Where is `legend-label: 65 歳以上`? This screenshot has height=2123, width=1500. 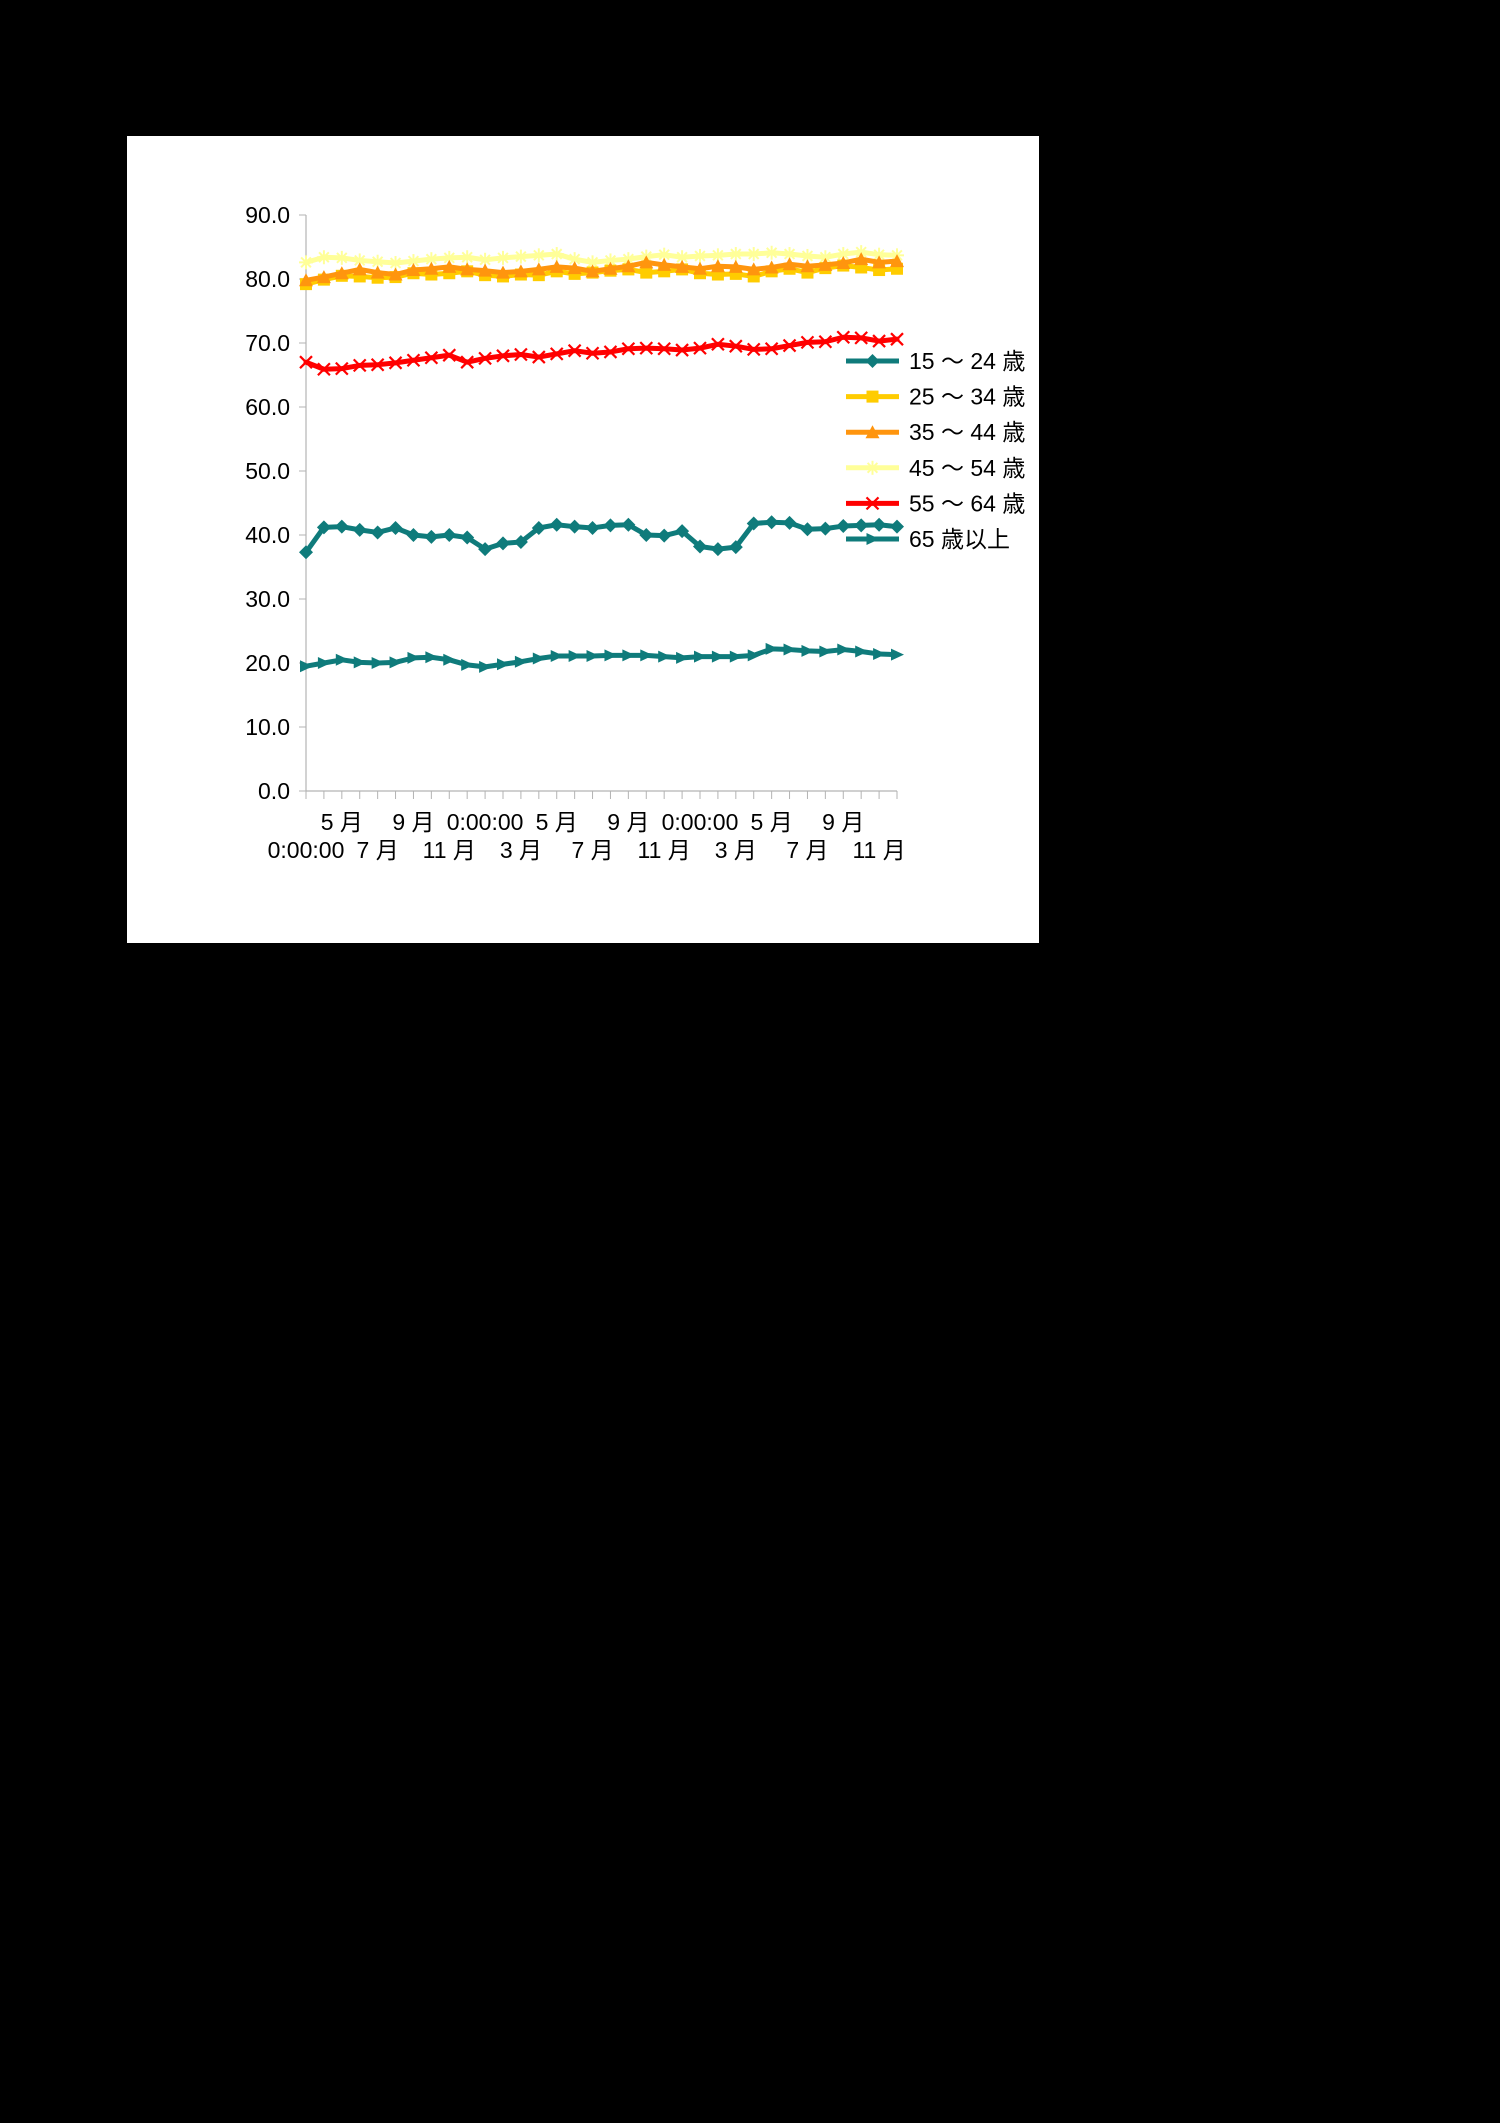
legend-label: 65 歳以上 is located at coordinates (959, 539).